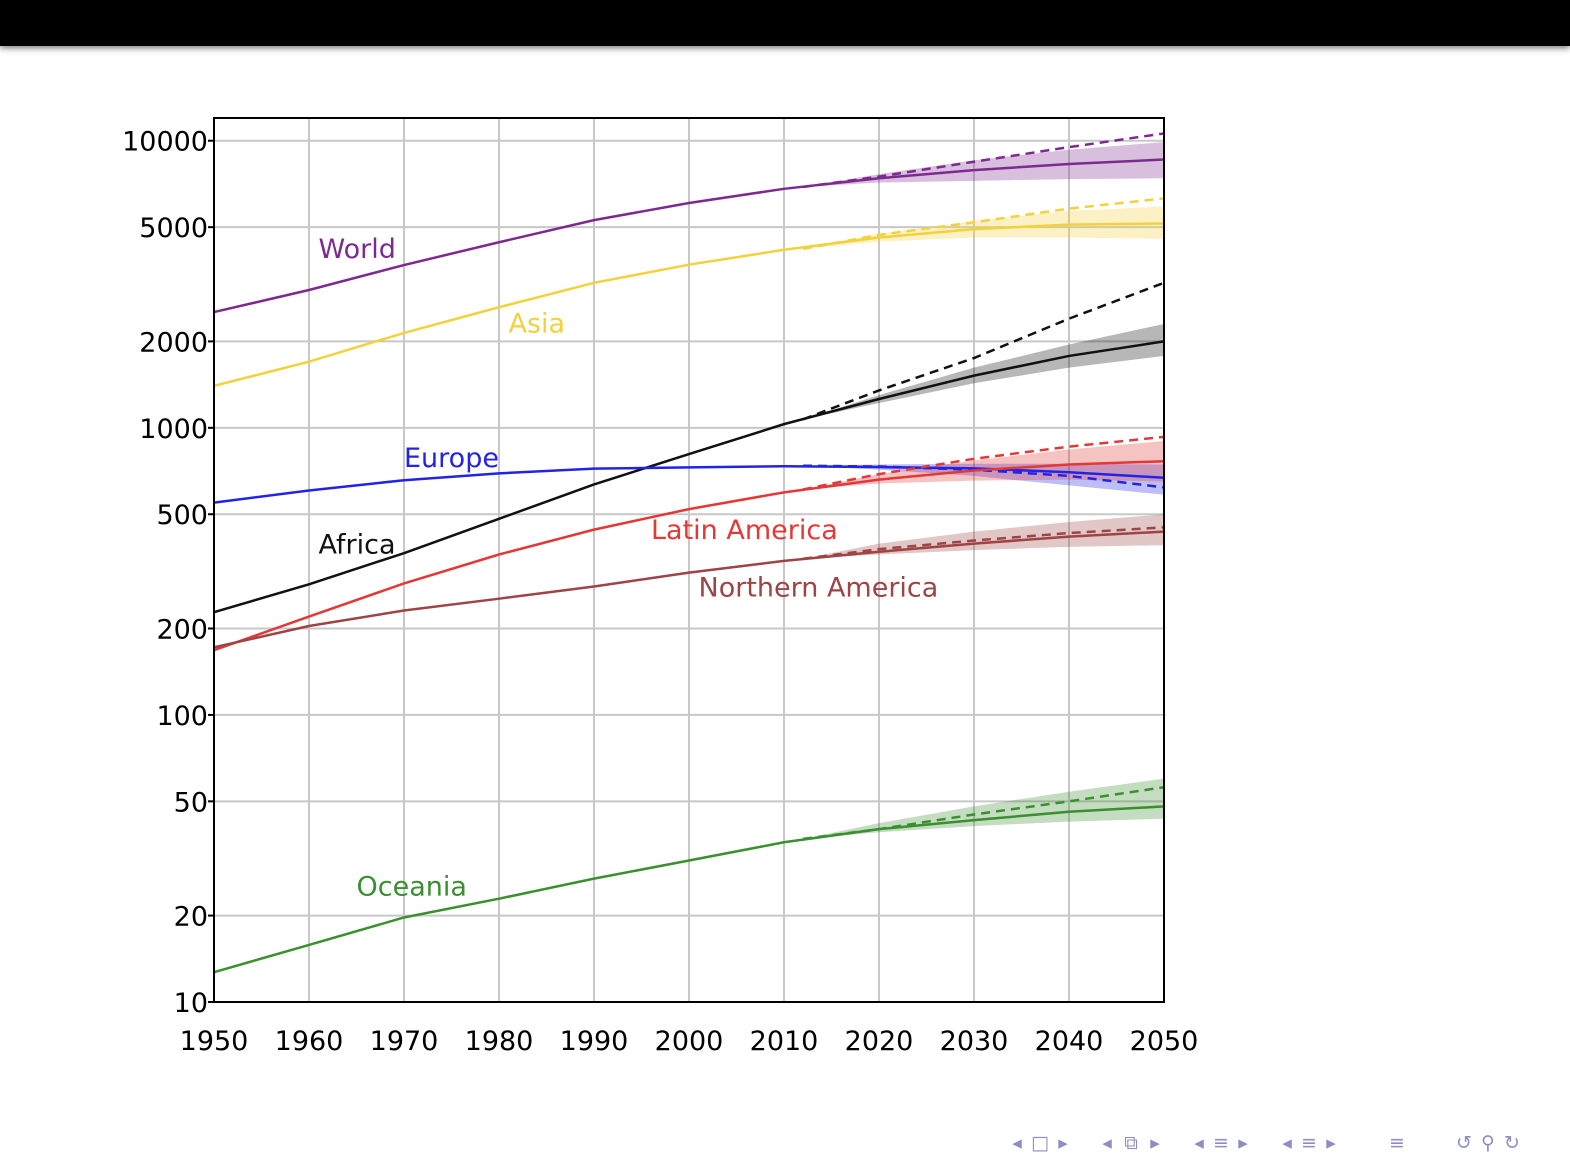 Image resolution: width=1570 pixels, height=1164 pixels. I want to click on y-tick-label: 20, so click(191, 917).